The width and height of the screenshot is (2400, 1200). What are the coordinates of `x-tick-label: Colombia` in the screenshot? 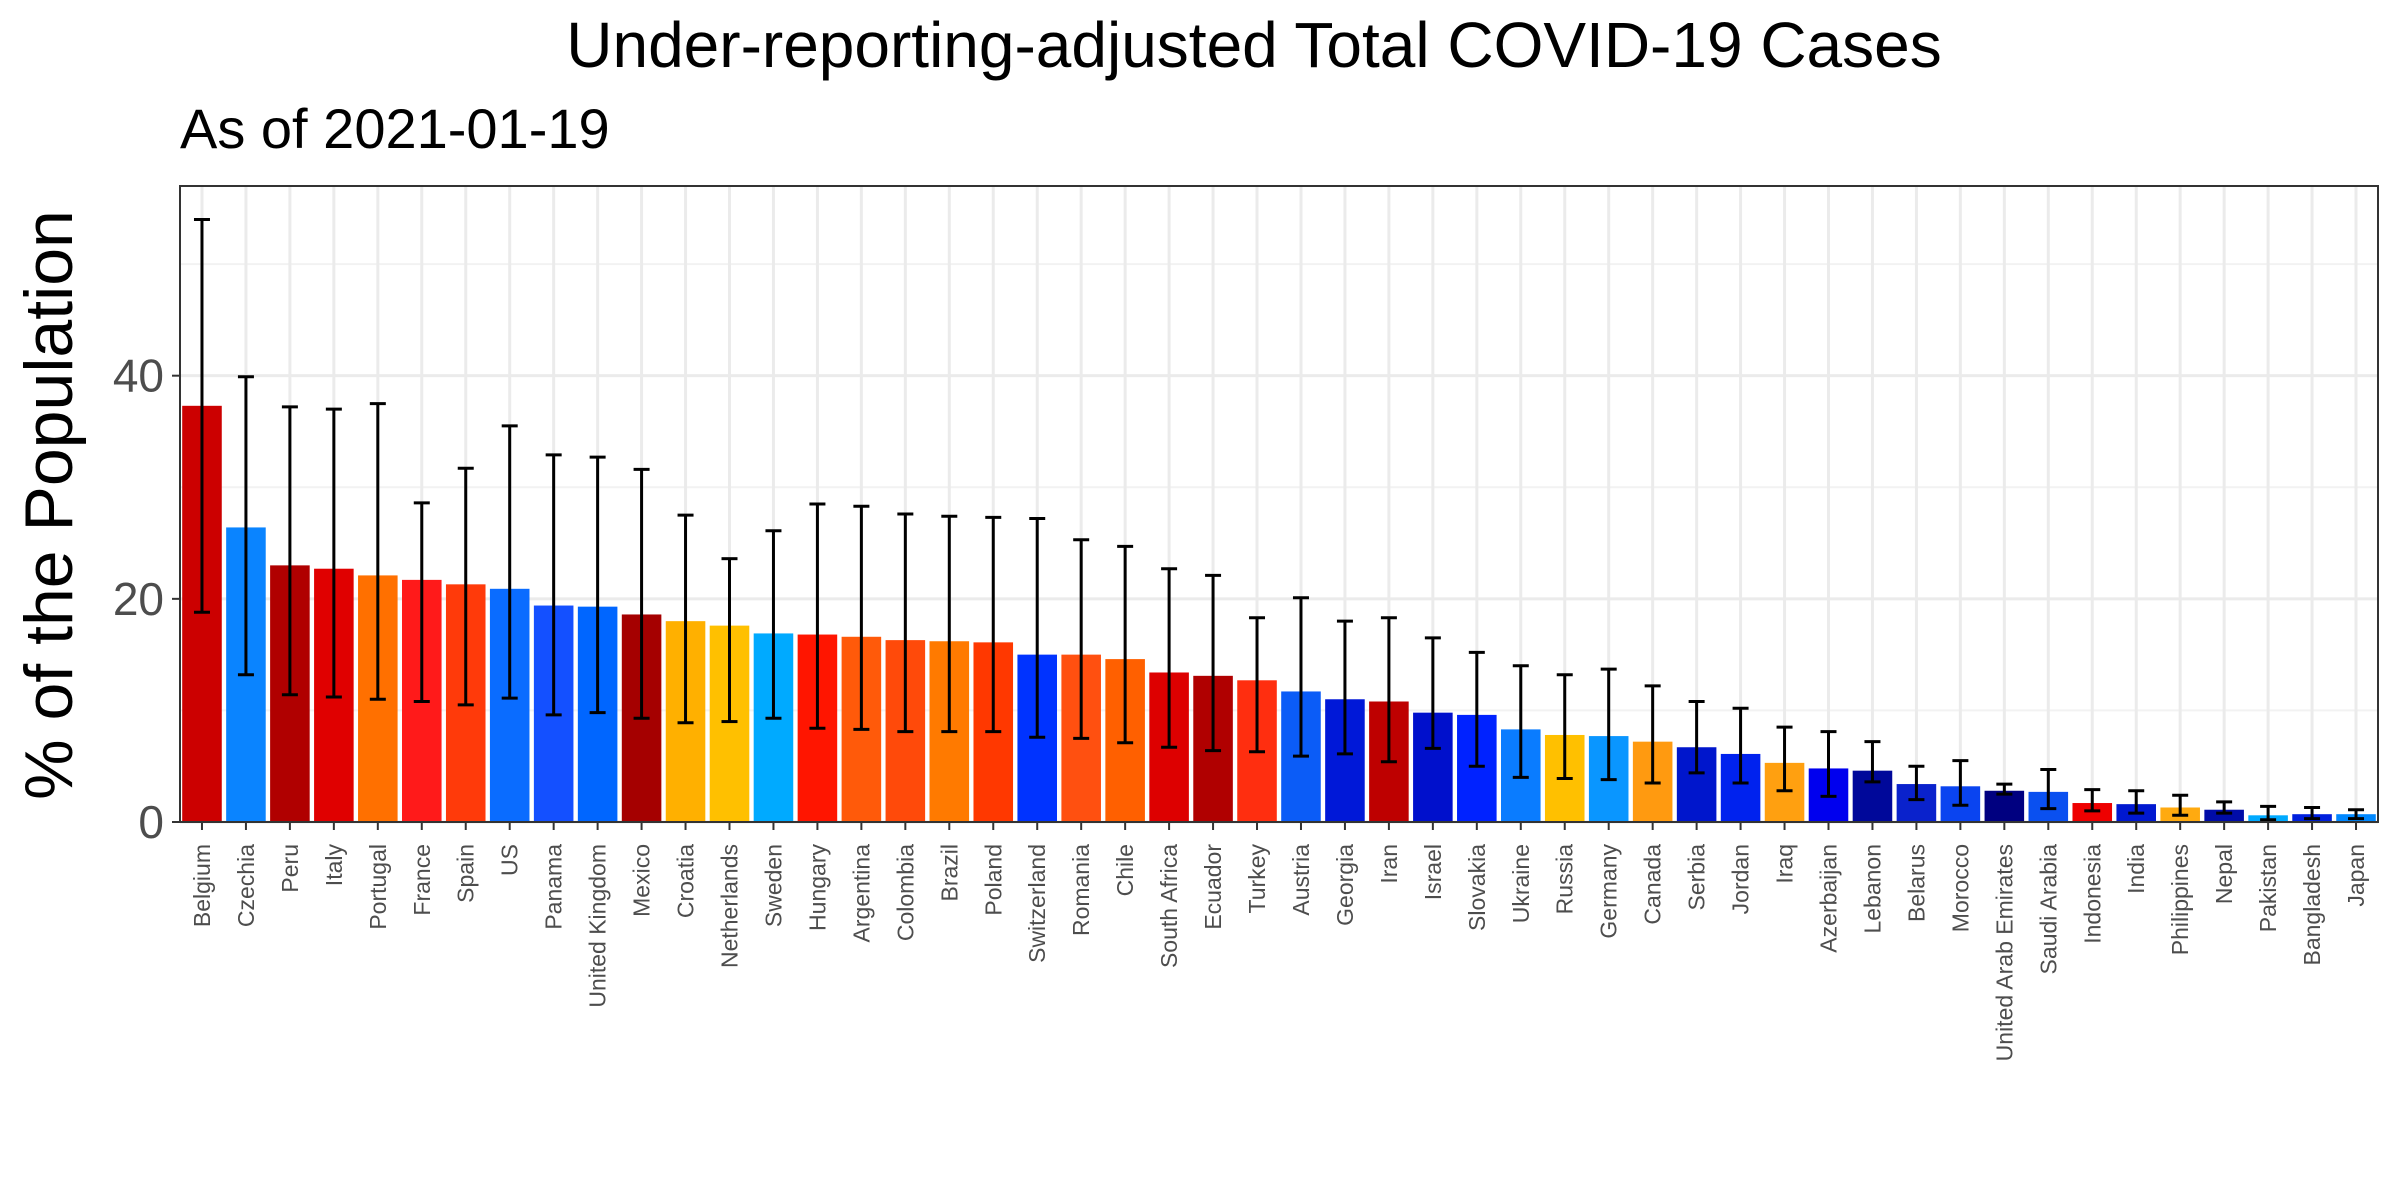 It's located at (905, 892).